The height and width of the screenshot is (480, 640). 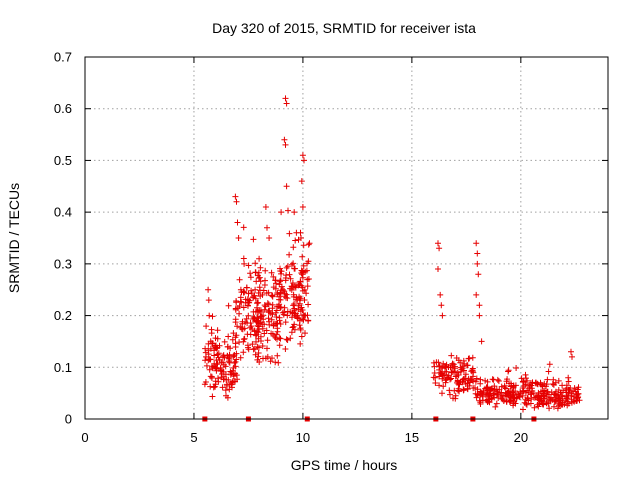 What do you see at coordinates (68, 419) in the screenshot?
I see `y-tick-label: 0` at bounding box center [68, 419].